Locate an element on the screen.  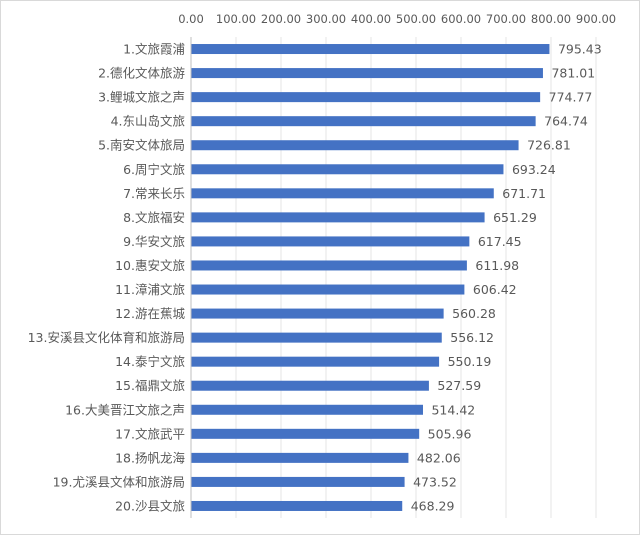
x-tick-label: 700.00 is located at coordinates (506, 19).